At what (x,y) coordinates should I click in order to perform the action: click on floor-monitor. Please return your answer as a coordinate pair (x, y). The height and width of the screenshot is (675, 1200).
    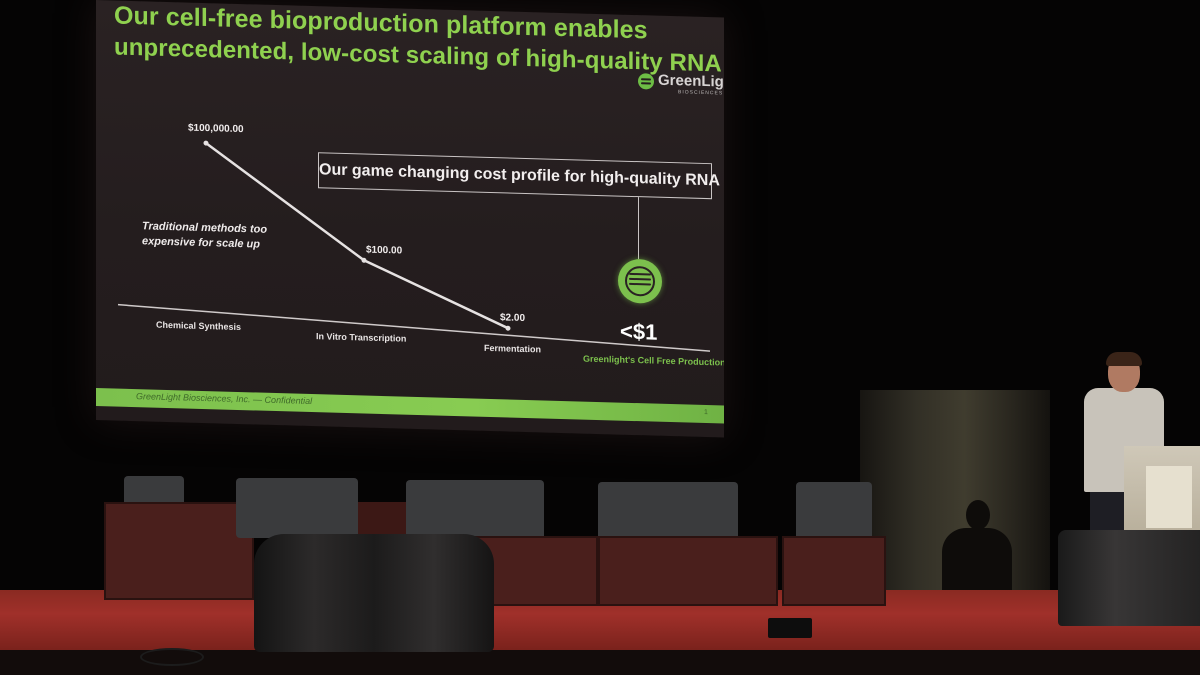
    Looking at the image, I should click on (790, 628).